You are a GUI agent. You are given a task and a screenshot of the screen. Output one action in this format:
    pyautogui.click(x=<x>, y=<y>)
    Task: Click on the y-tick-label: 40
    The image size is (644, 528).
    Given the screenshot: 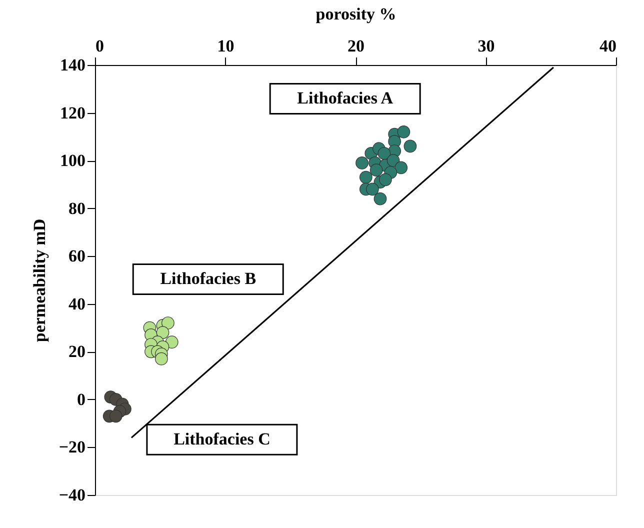 What is the action you would take?
    pyautogui.click(x=77, y=304)
    